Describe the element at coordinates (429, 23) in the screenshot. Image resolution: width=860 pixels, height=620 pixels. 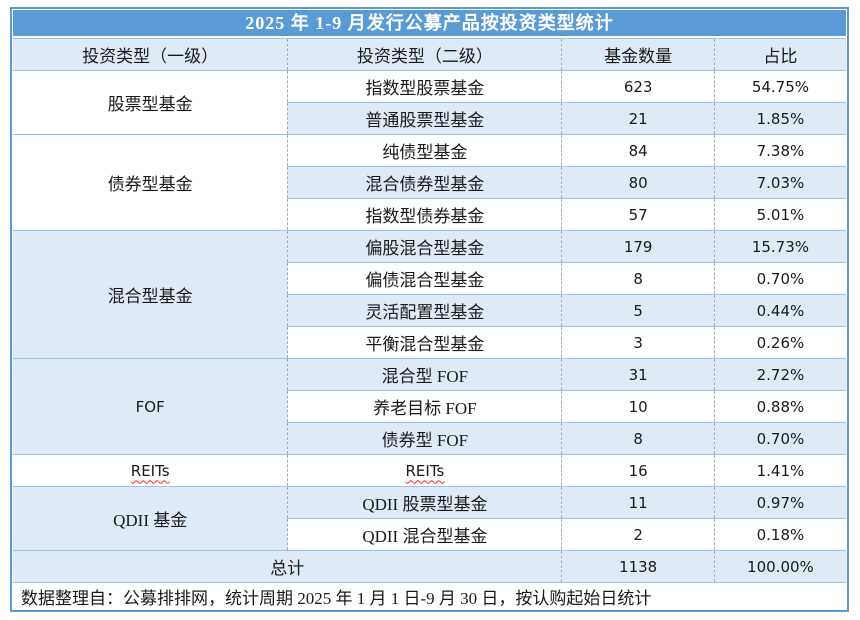
I see `table-title: 2025 年 1-9 月发行公募产品按投资类型统计` at that location.